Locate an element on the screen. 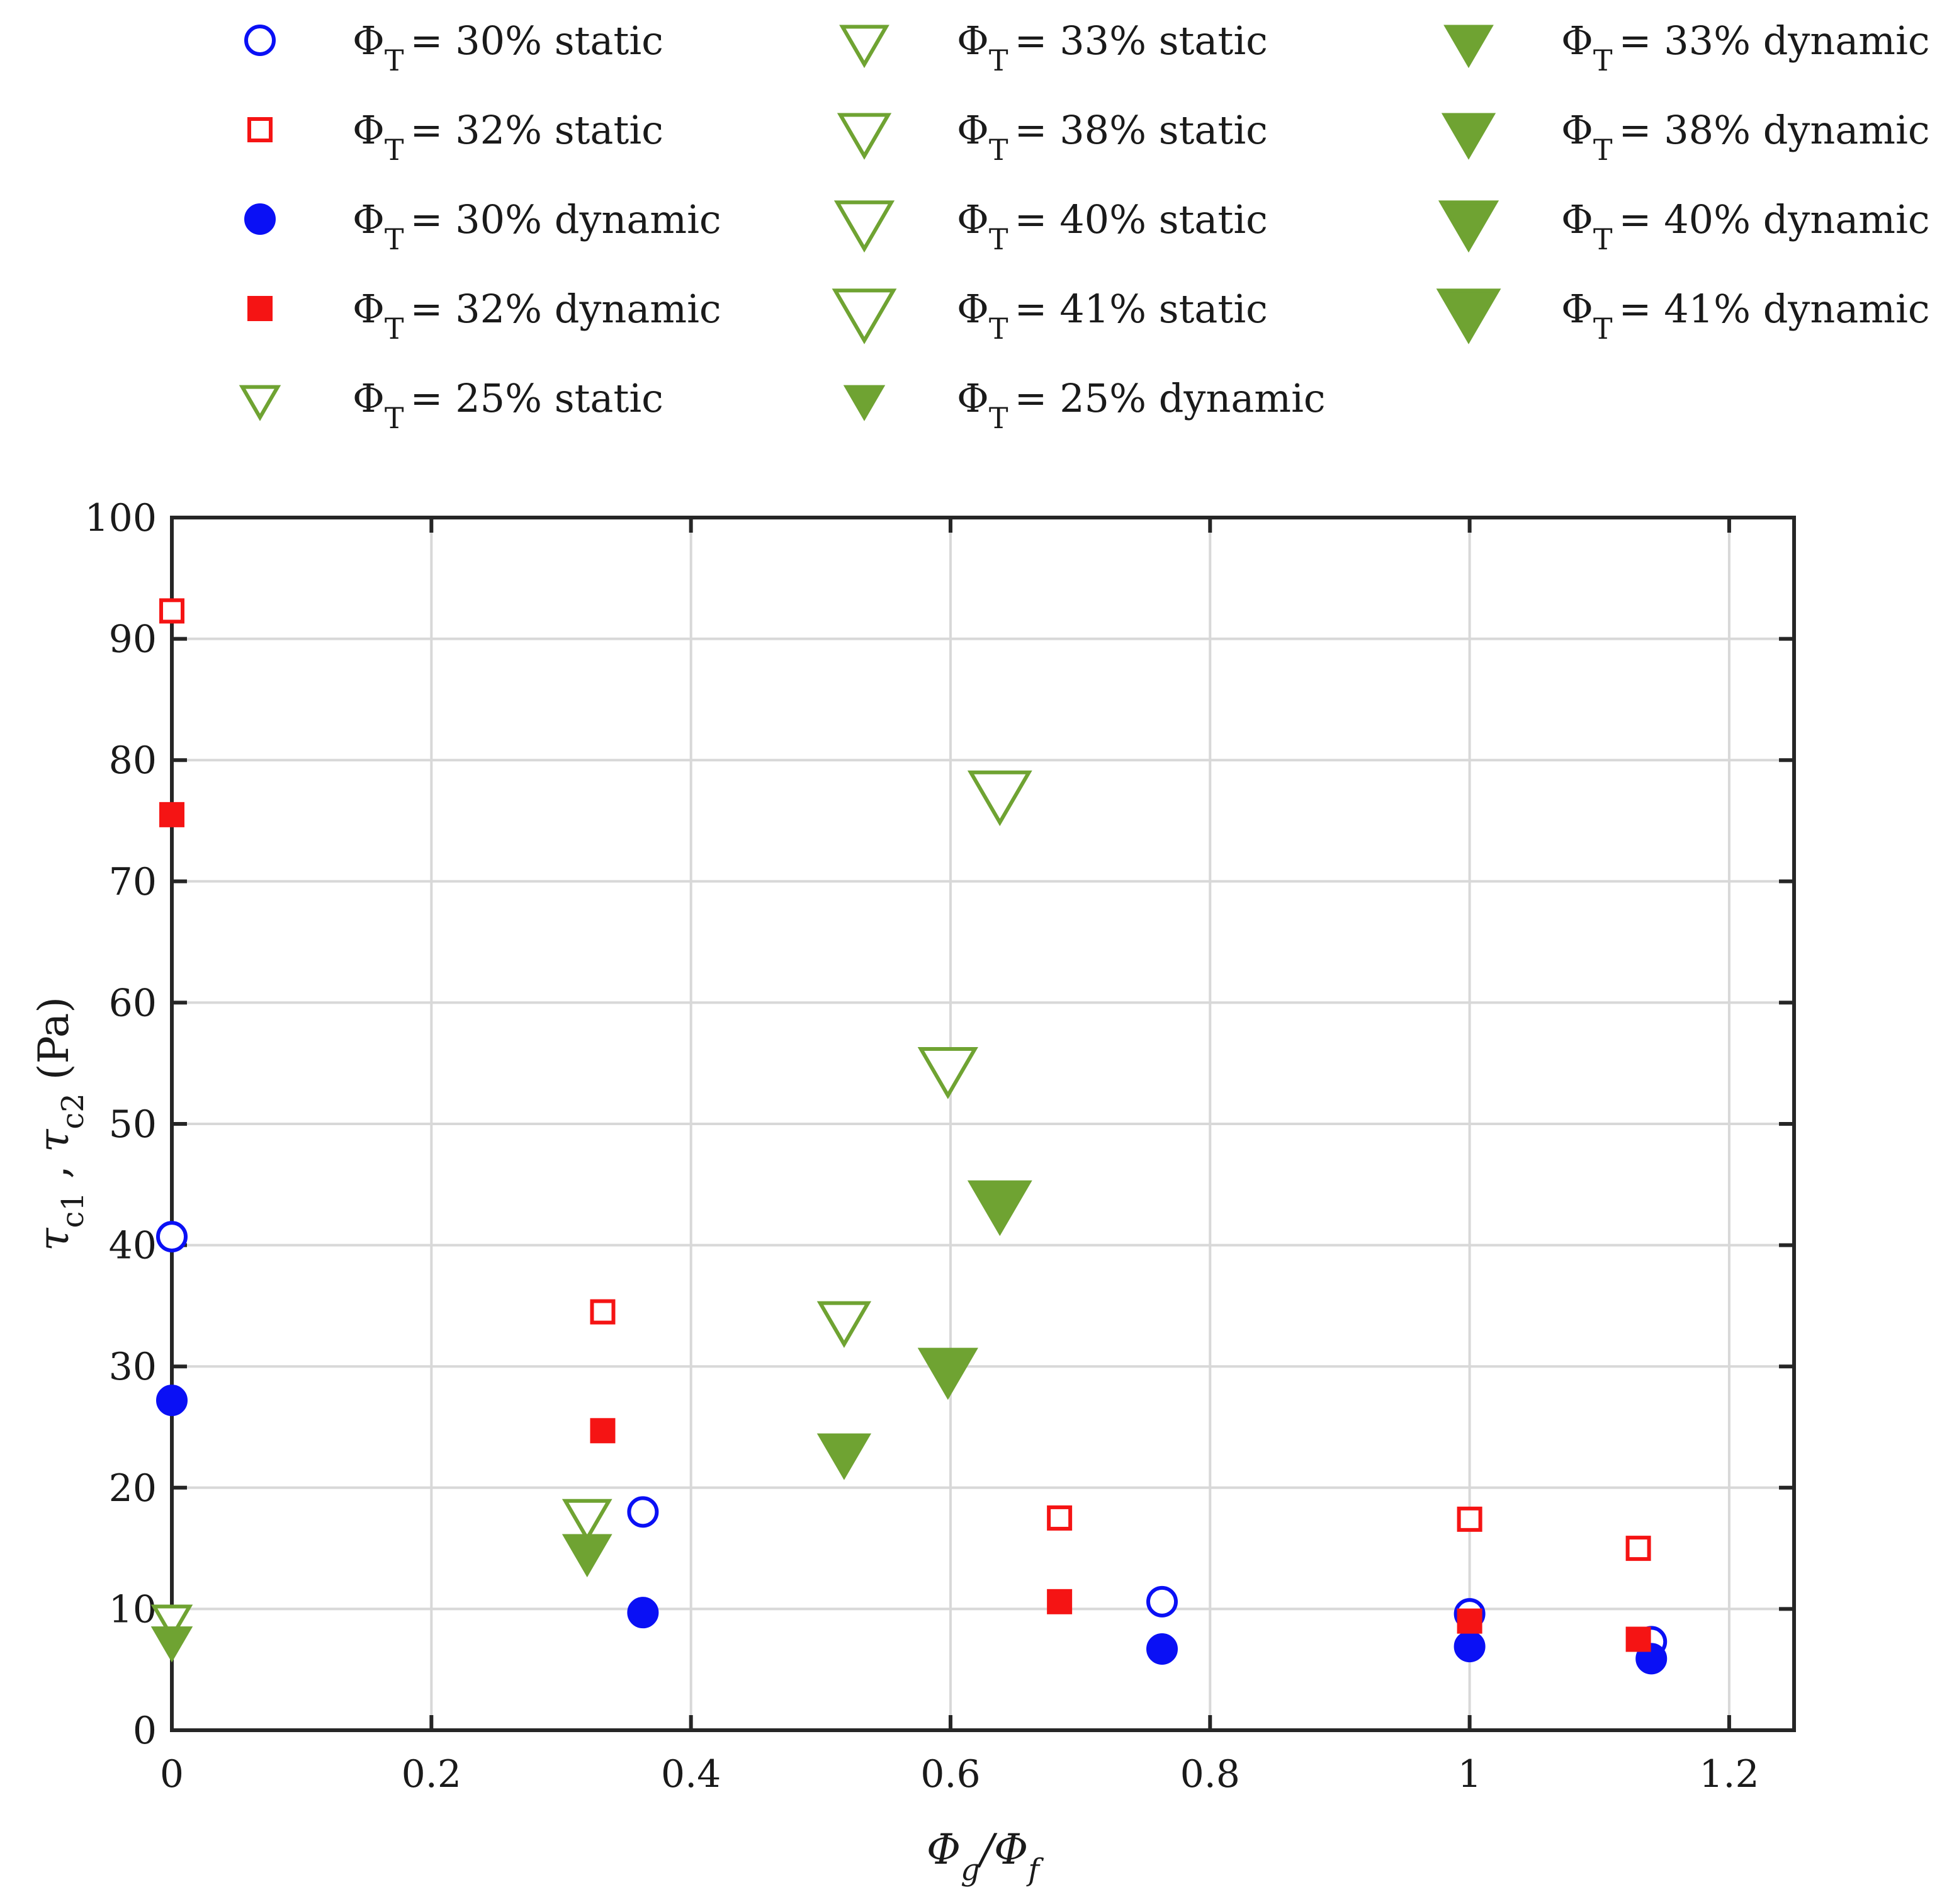 The width and height of the screenshot is (1959, 1904). legend-entry: ΦT = 33% static is located at coordinates (1053, 47).